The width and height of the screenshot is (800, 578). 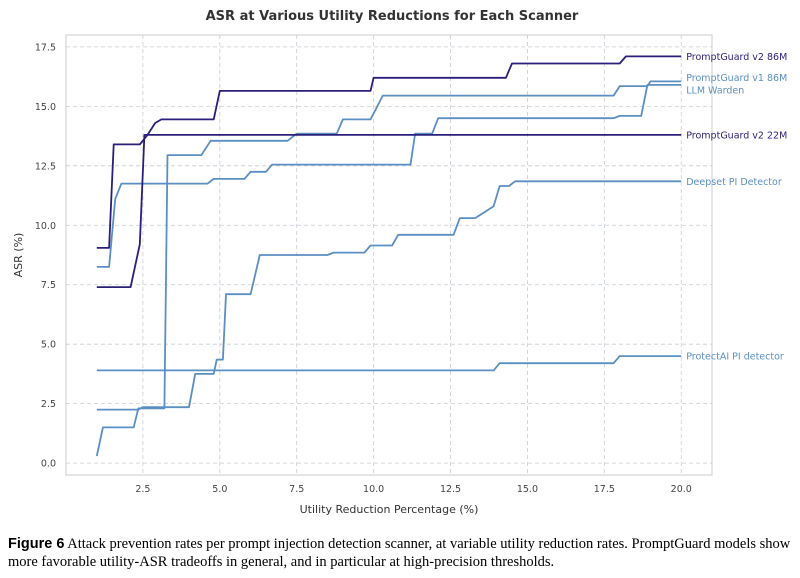 I want to click on y-tick-label: 10.0, so click(x=45, y=226).